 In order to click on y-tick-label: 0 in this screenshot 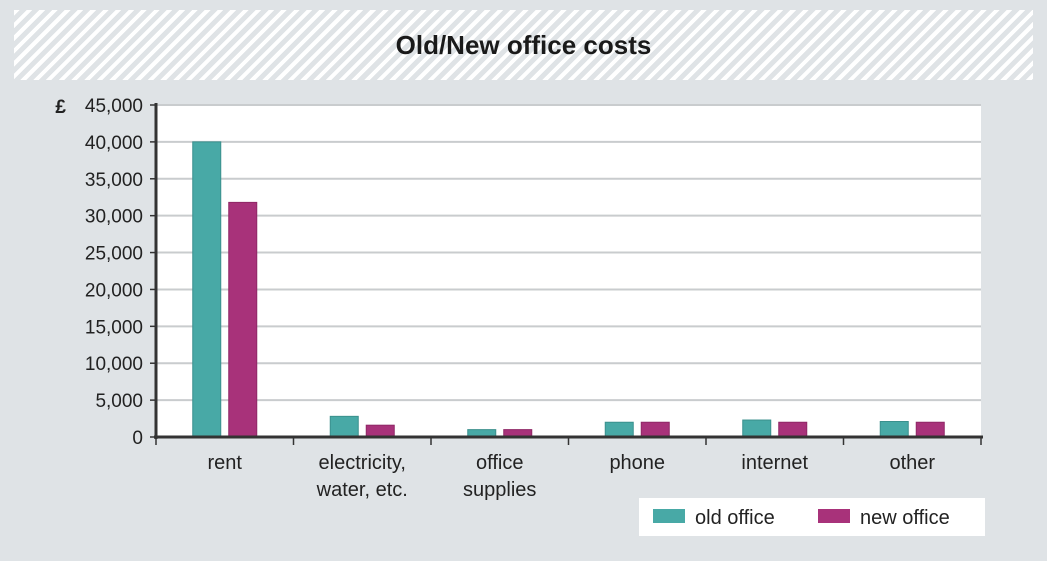, I will do `click(137, 438)`.